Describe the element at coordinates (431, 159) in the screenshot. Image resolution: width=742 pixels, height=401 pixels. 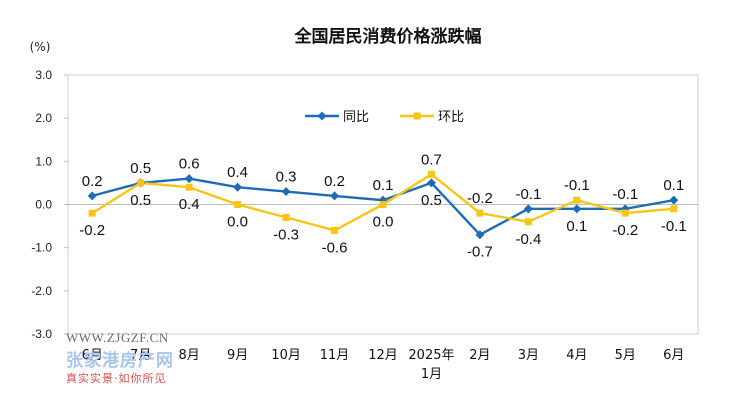
I see `data-label: 0.7` at that location.